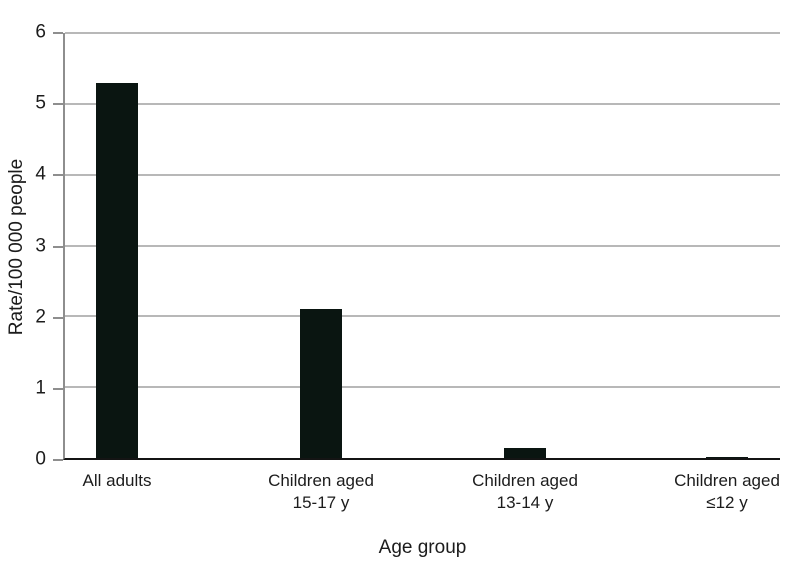  What do you see at coordinates (525, 502) in the screenshot?
I see `category-label-line: 13-14 y` at bounding box center [525, 502].